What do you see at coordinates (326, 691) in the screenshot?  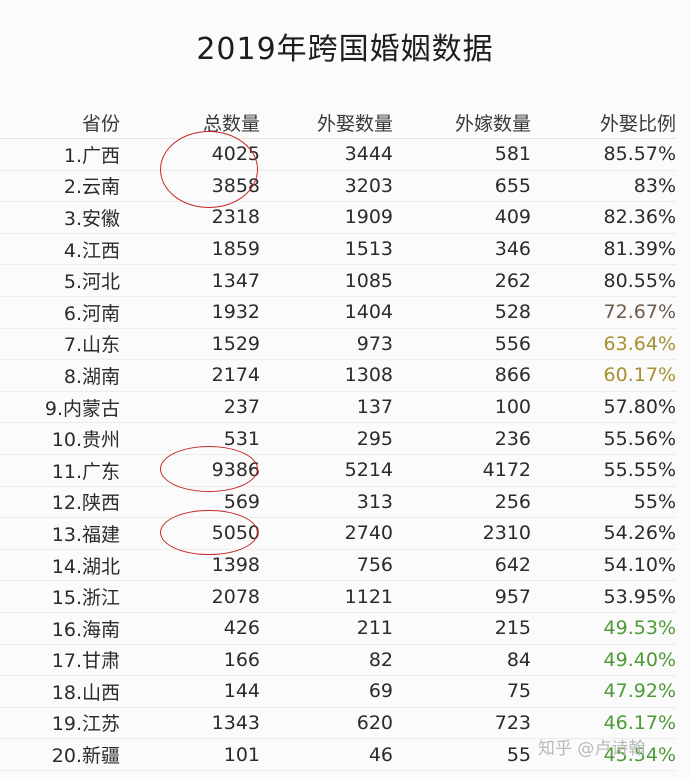 I see `foreign-wife-cell: 69` at bounding box center [326, 691].